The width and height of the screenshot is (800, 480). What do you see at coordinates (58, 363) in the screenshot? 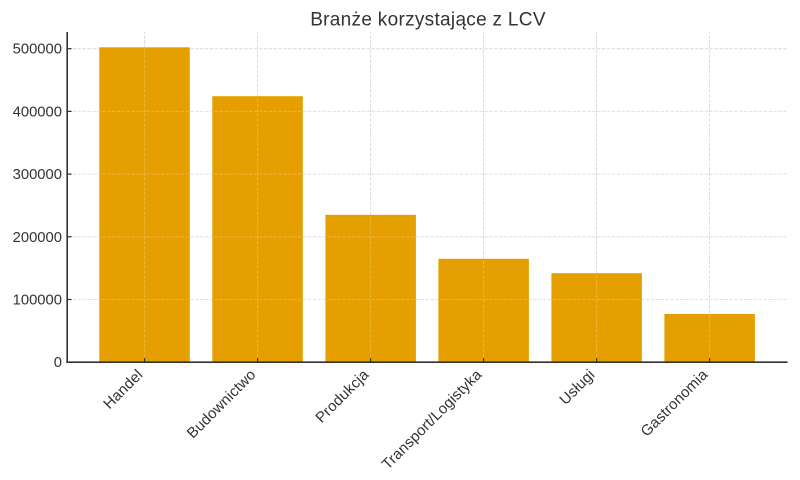
I see `svg-text: 0` at bounding box center [58, 363].